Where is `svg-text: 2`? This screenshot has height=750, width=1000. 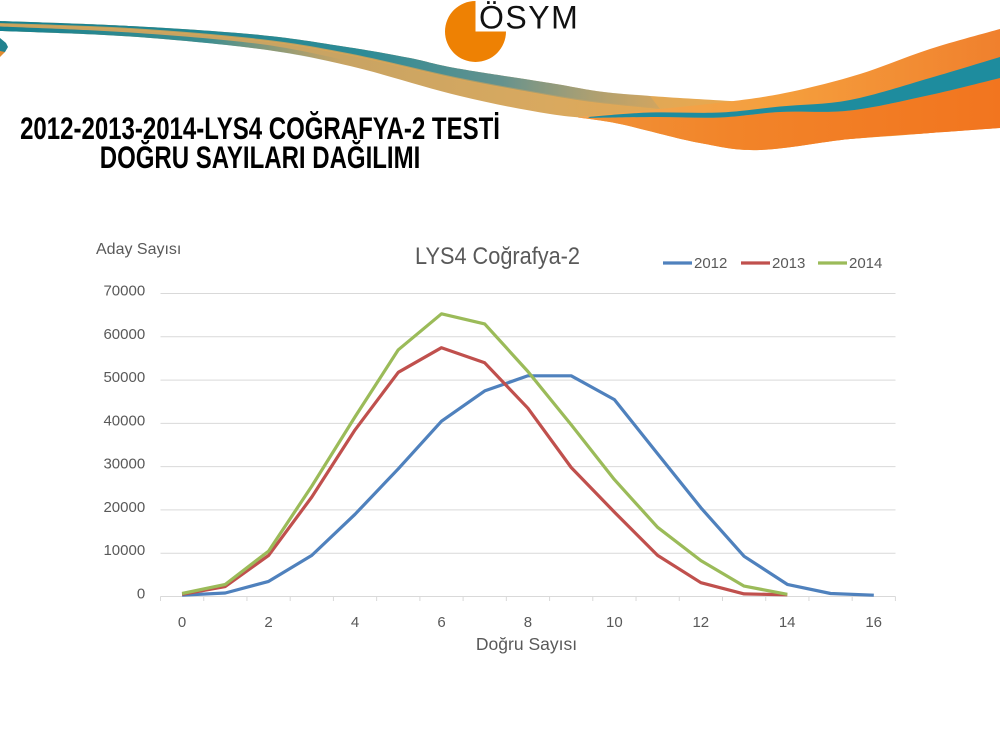 svg-text: 2 is located at coordinates (268, 622).